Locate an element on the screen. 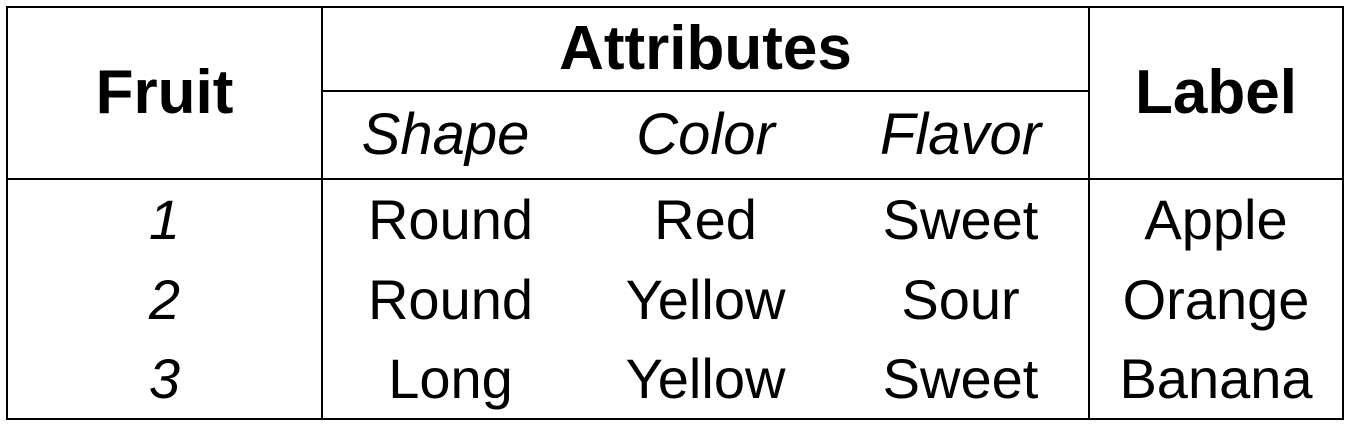 This screenshot has height=428, width=1352. header-attributes: Attributes is located at coordinates (705, 48).